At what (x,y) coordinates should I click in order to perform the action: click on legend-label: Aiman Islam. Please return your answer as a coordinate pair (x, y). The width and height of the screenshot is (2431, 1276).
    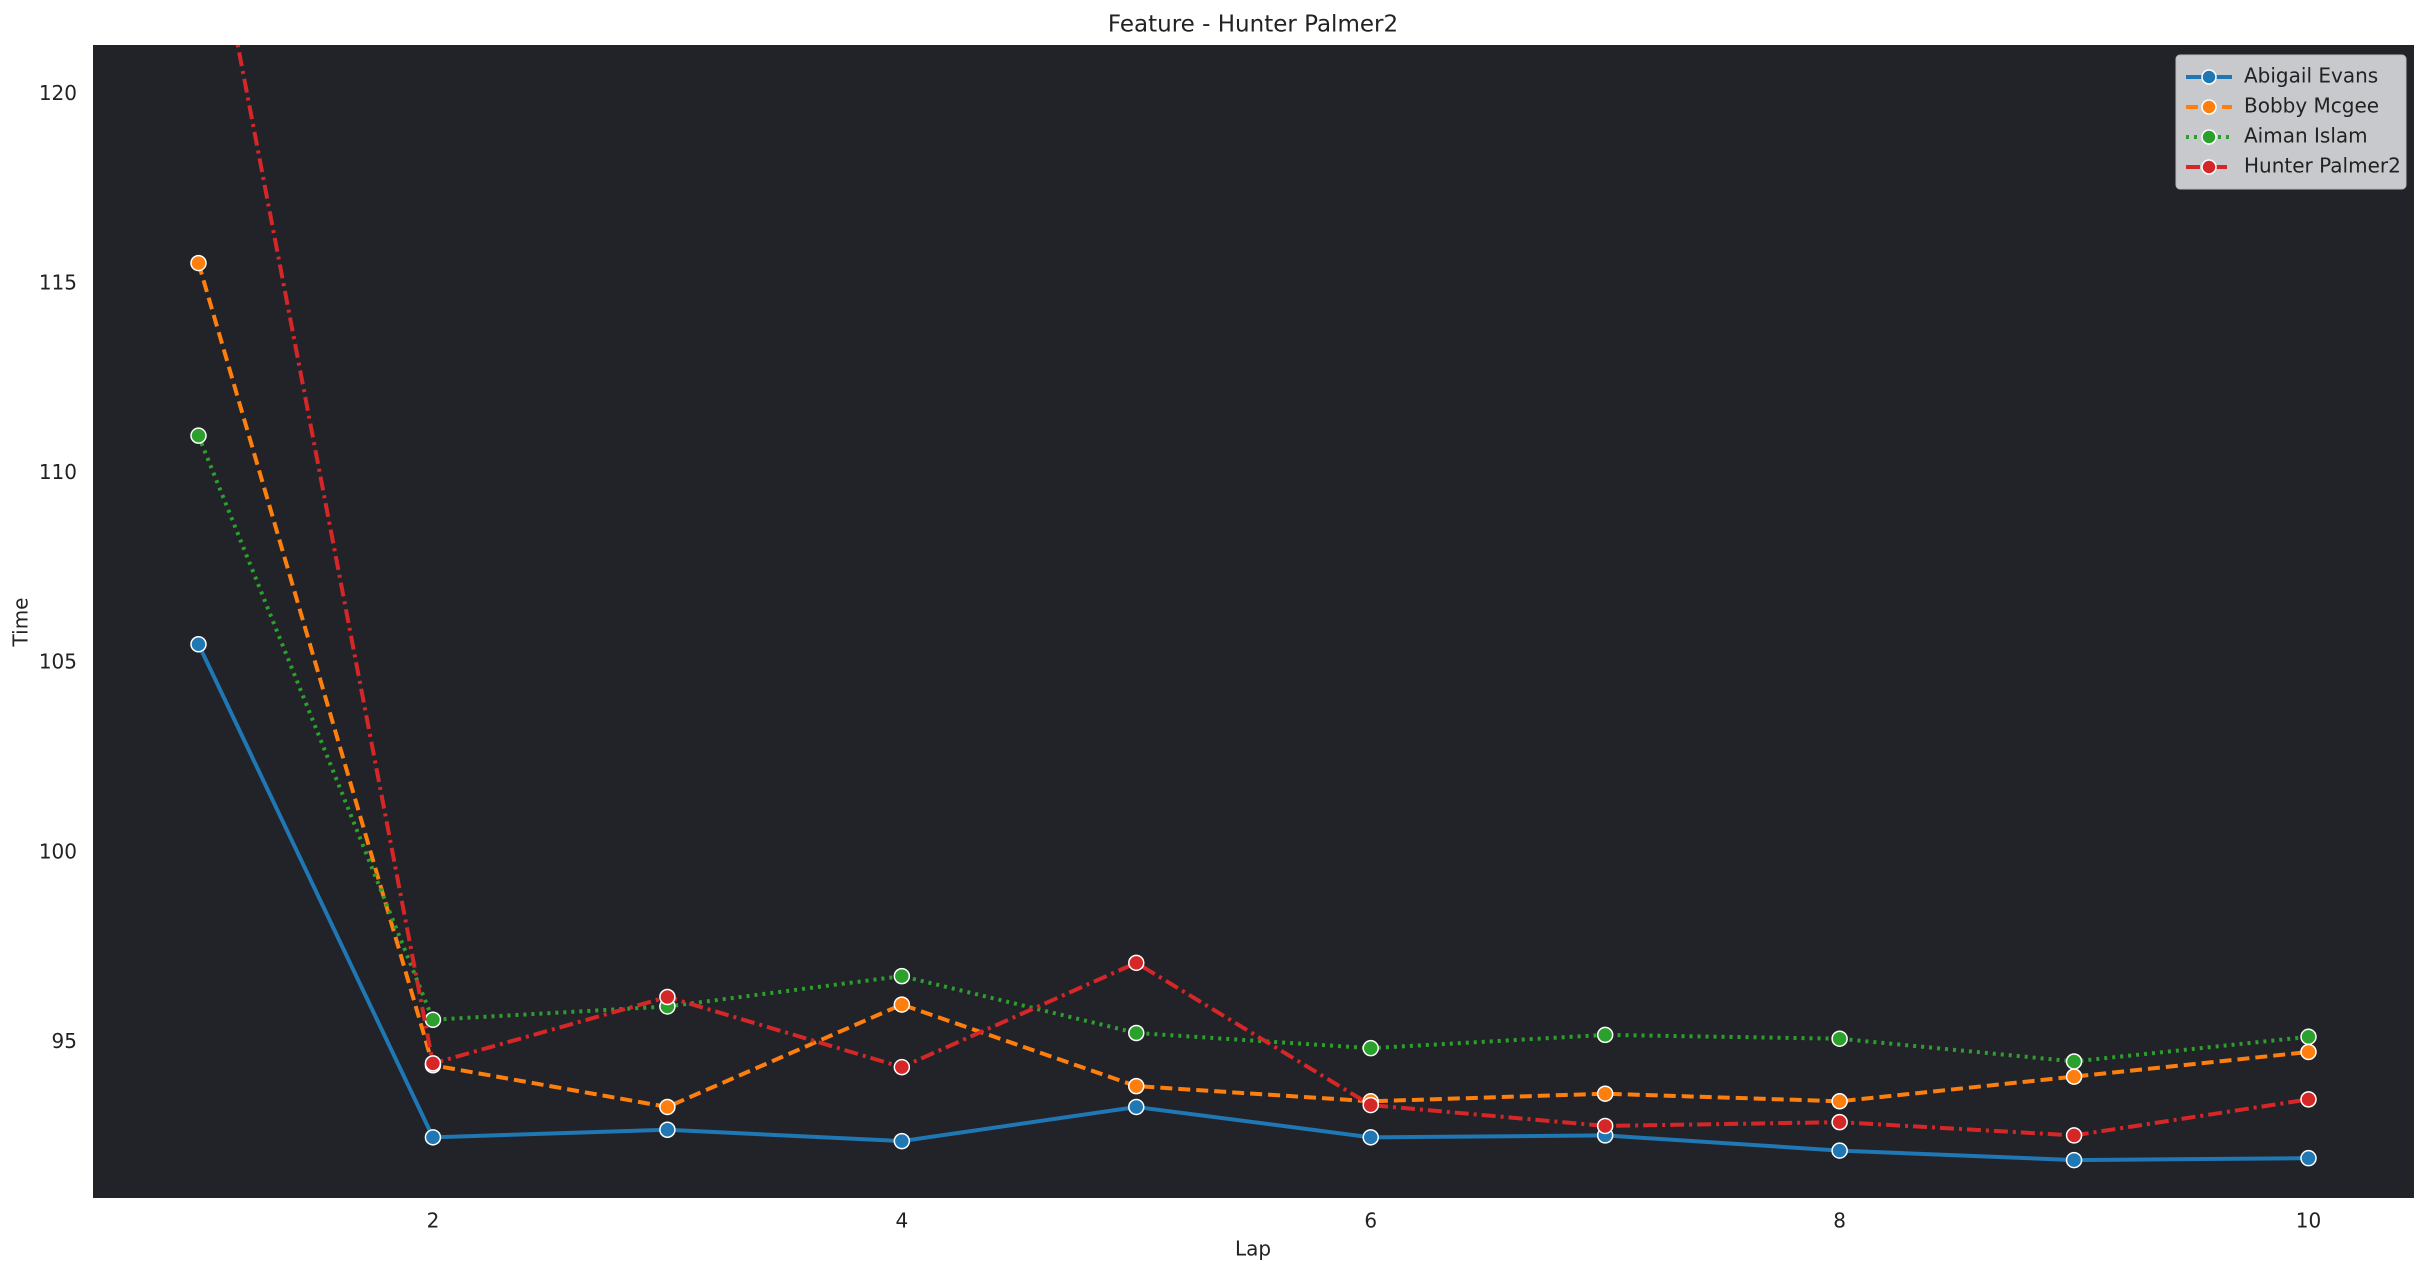
    Looking at the image, I should click on (2306, 136).